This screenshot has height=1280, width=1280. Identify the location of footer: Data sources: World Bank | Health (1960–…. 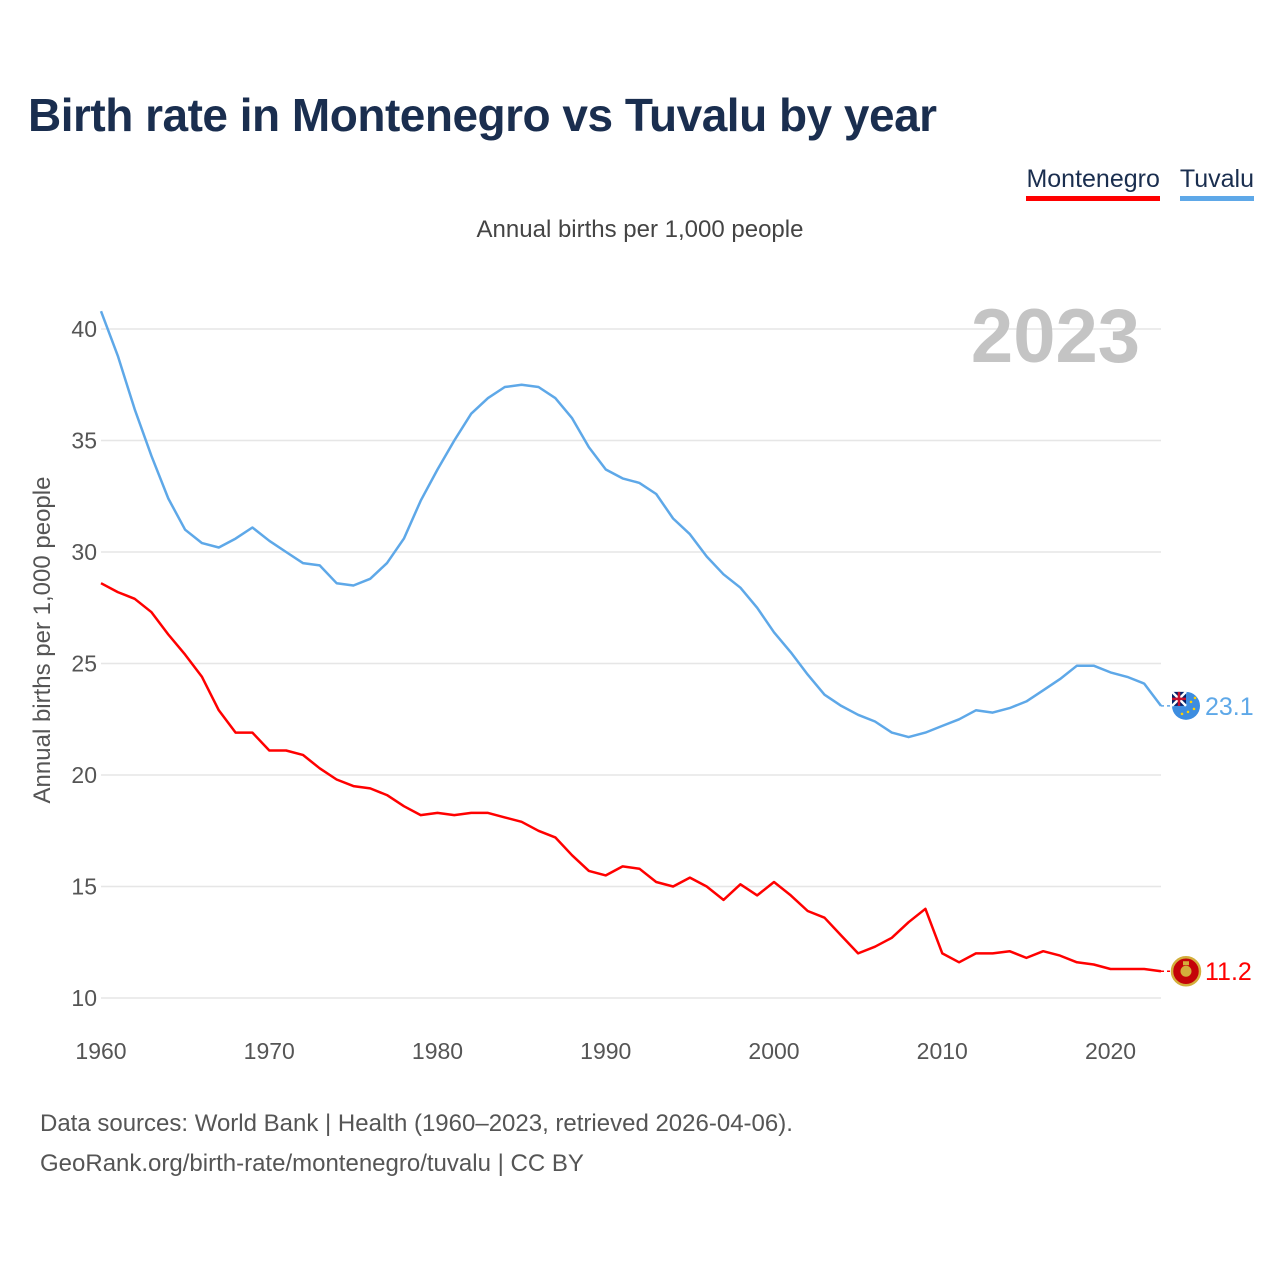
(416, 1144).